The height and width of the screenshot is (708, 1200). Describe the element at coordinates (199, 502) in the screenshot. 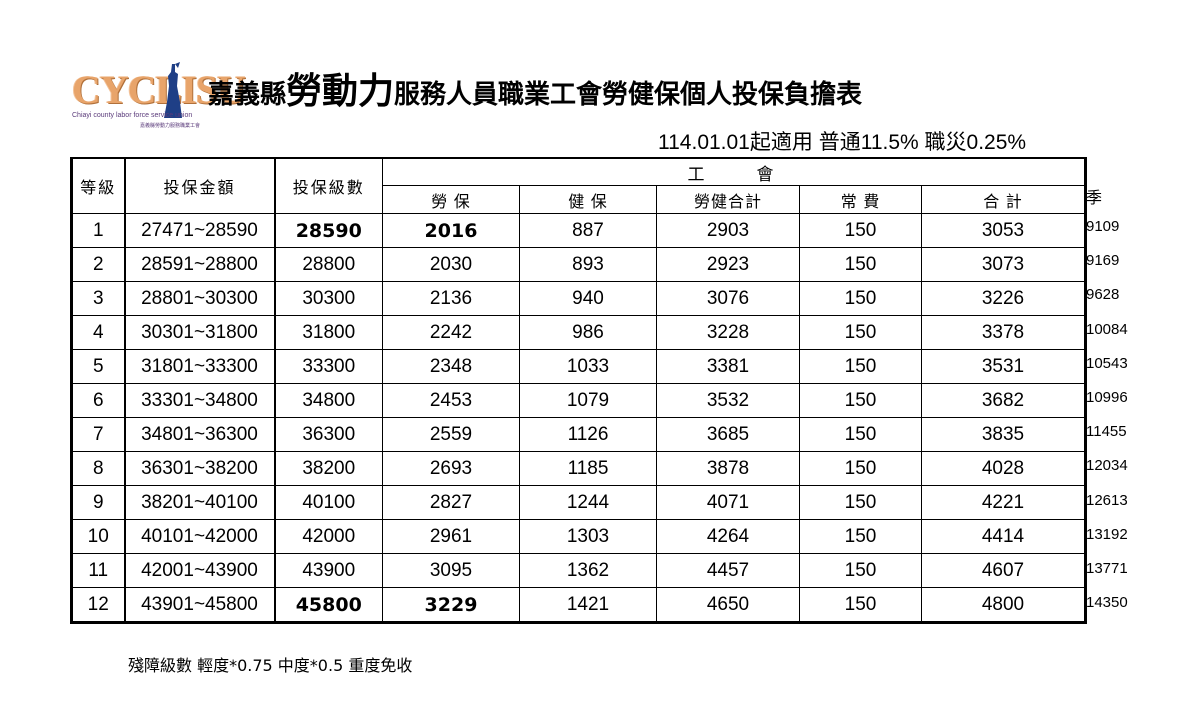

I see `cell-range: 38201~40100` at that location.